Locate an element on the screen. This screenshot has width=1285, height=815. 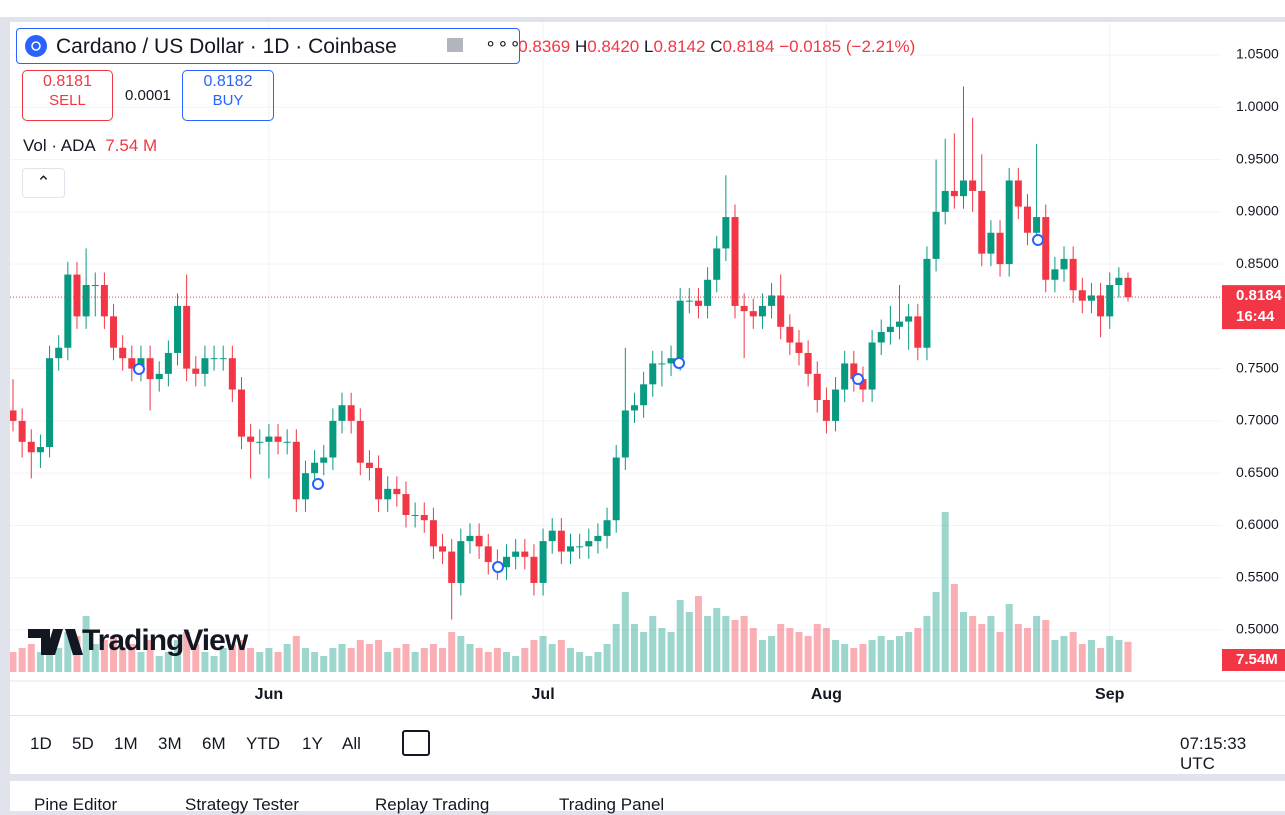
y-tick-label: 0.7000 is located at coordinates (1257, 420).